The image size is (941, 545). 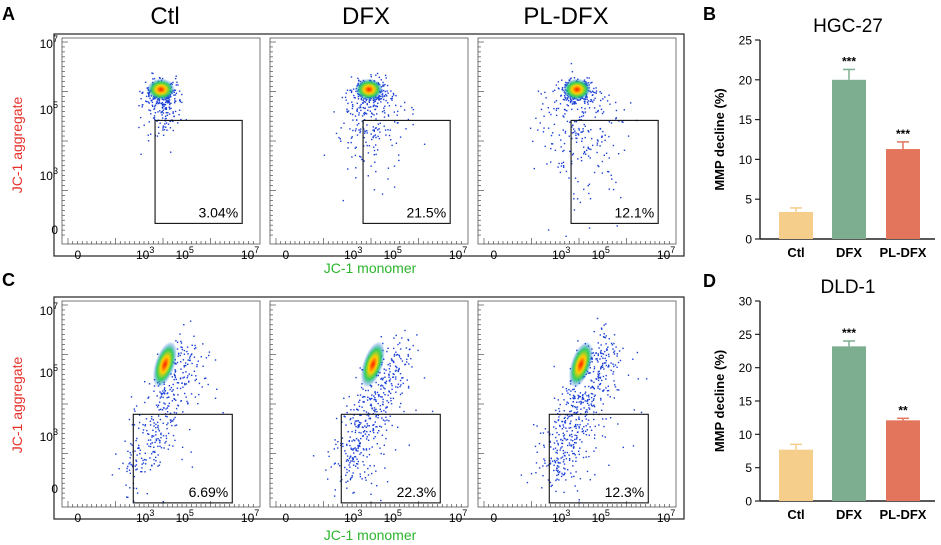 What do you see at coordinates (848, 26) in the screenshot?
I see `chart-title: HGC-27` at bounding box center [848, 26].